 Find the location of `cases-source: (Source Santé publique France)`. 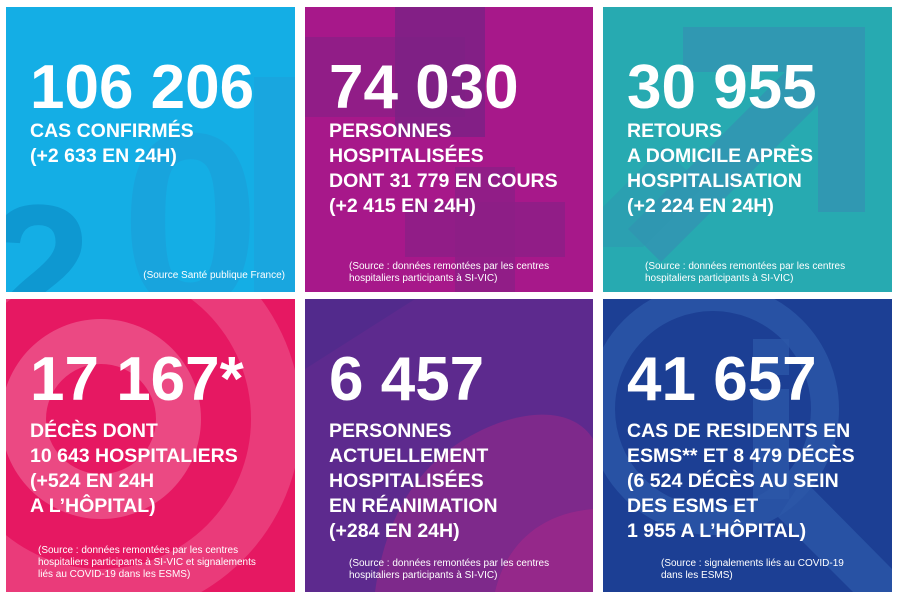

cases-source: (Source Santé publique France) is located at coordinates (214, 276).